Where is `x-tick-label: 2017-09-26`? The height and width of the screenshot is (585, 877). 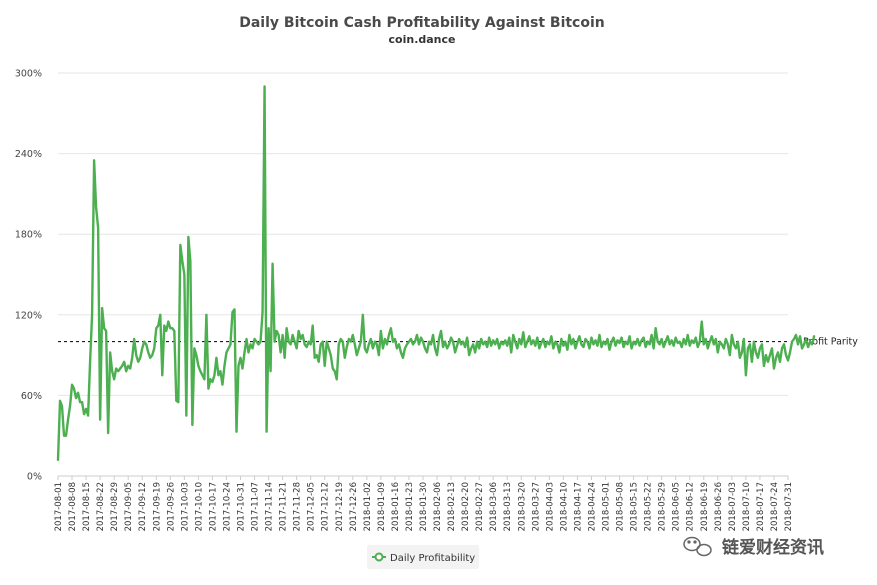
x-tick-label: 2017-09-26 is located at coordinates (171, 506).